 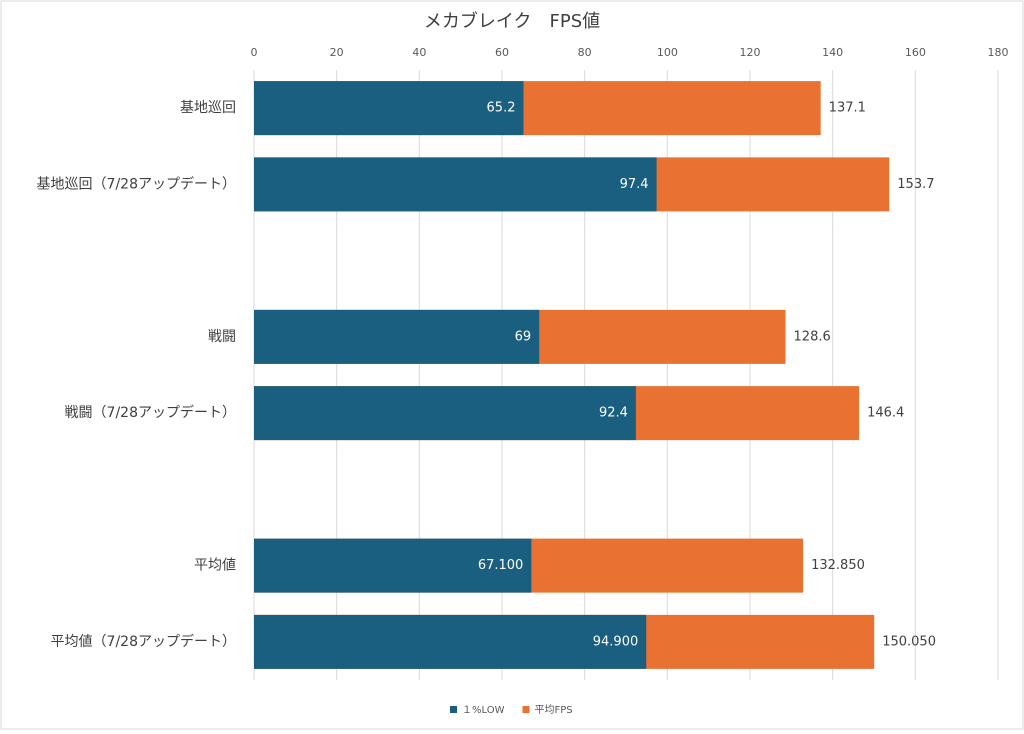 What do you see at coordinates (832, 52) in the screenshot?
I see `x-tick-label: 140` at bounding box center [832, 52].